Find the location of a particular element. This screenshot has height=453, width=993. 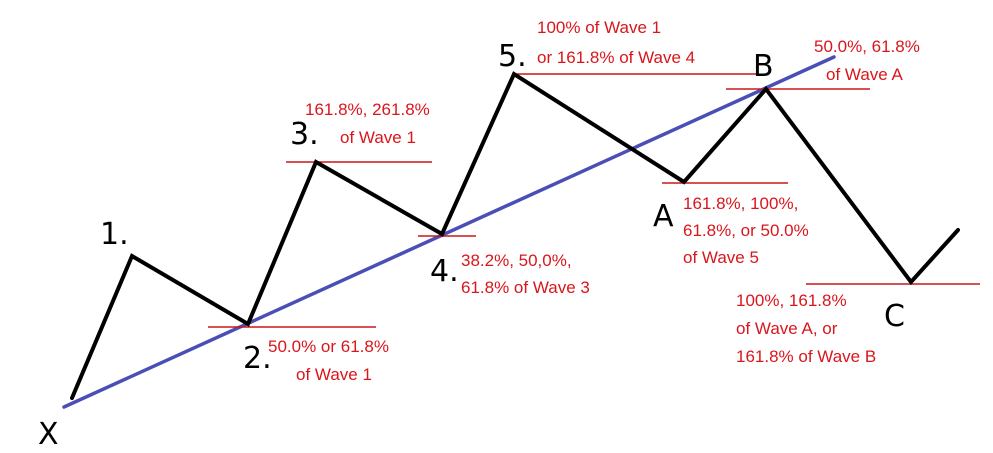

point-label-4: 4. is located at coordinates (444, 271).